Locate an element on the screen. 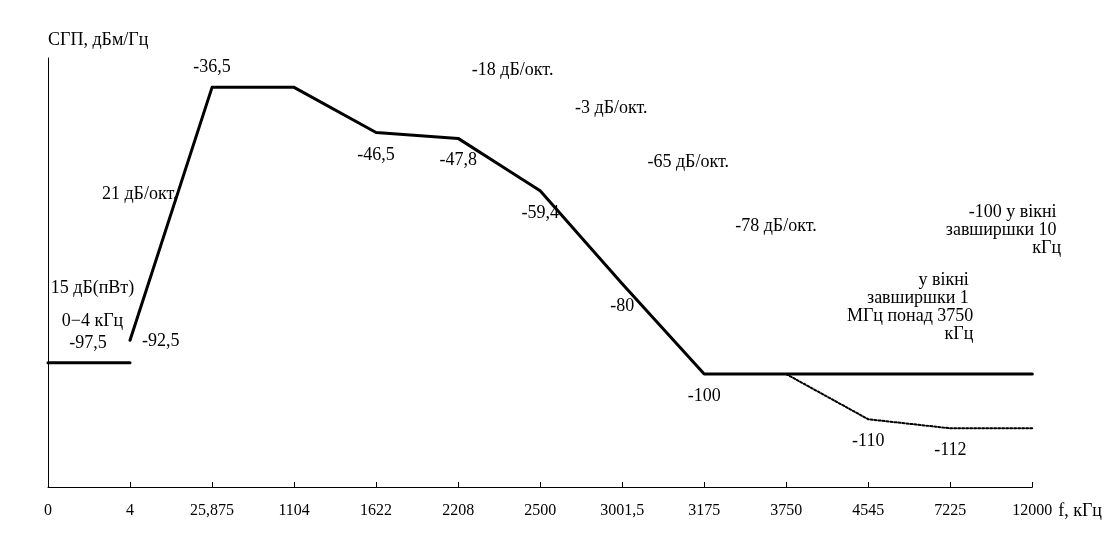  annotation: -65 дБ/окт. is located at coordinates (688, 160).